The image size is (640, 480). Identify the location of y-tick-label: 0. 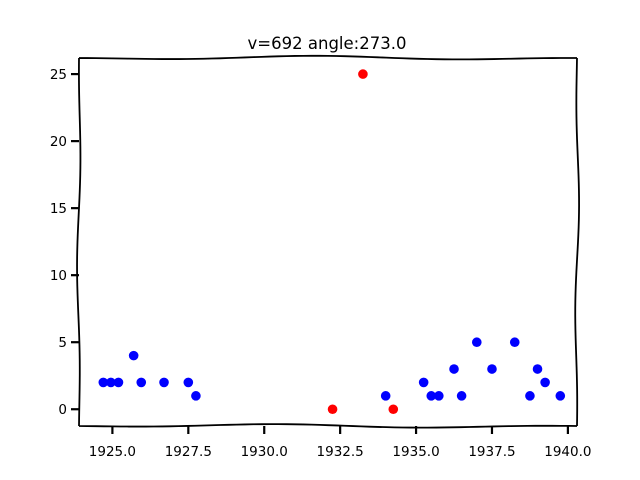
(62, 410).